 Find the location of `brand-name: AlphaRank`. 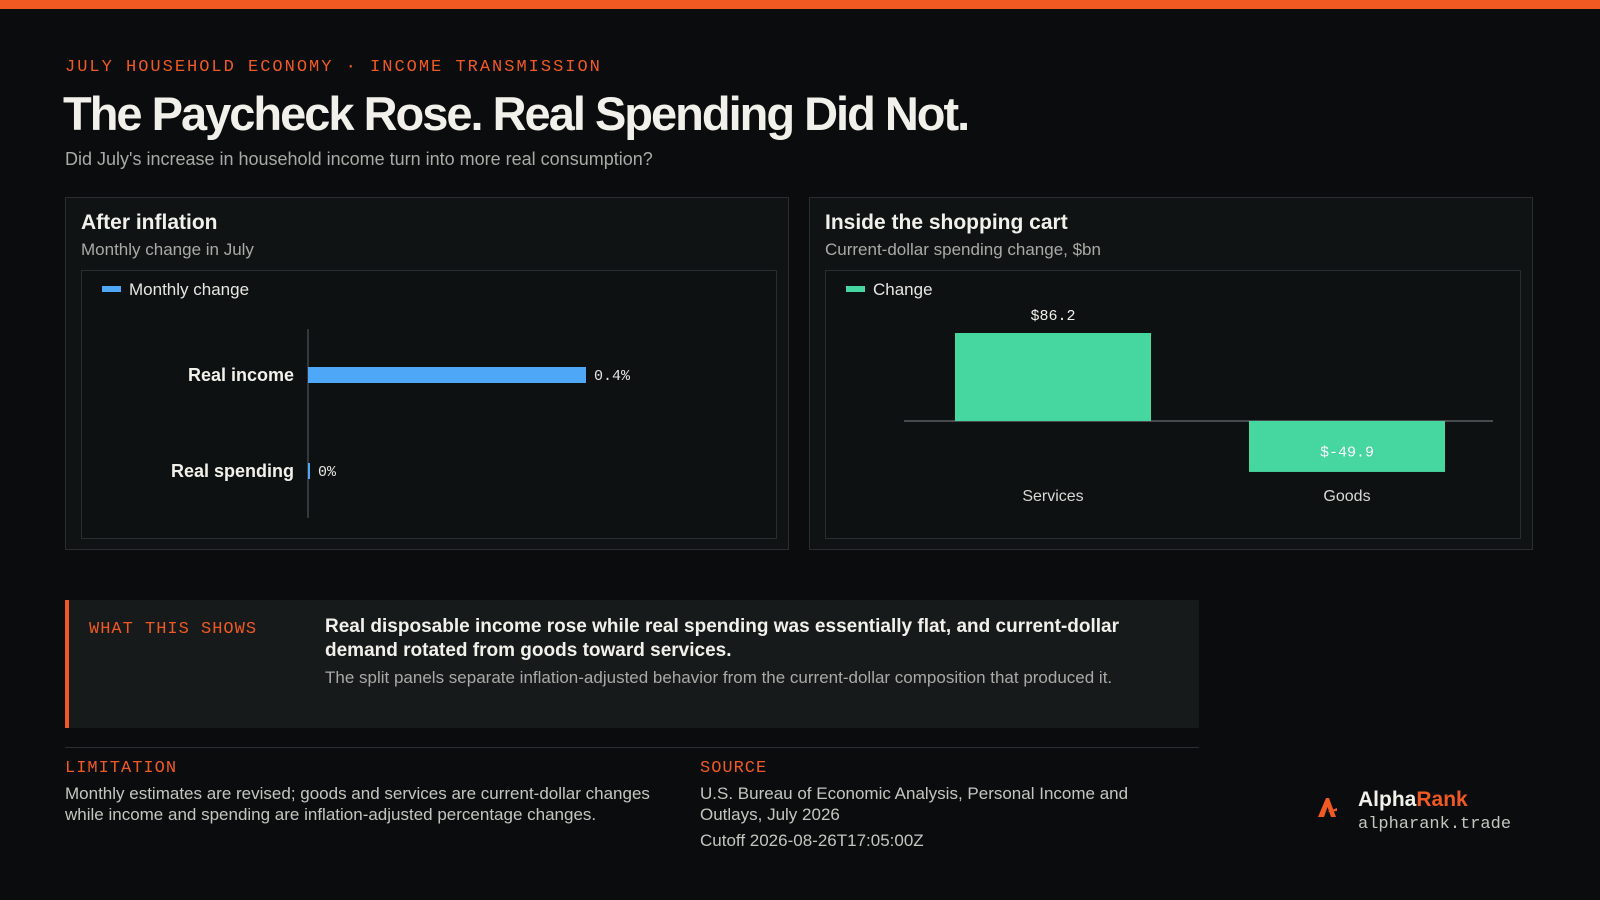

brand-name: AlphaRank is located at coordinates (1413, 800).